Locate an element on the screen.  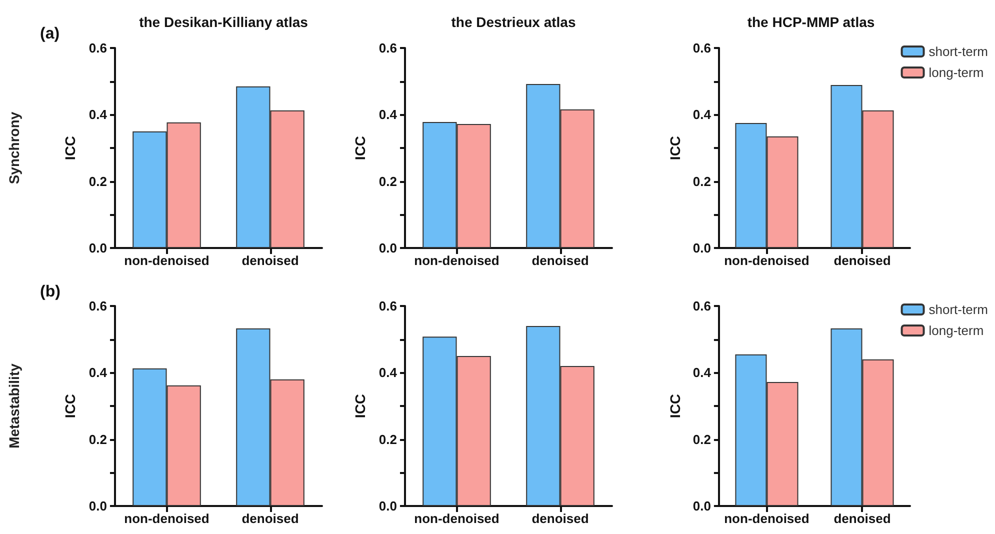
chart-title: the Desikan-Killiany atlas is located at coordinates (223, 22).